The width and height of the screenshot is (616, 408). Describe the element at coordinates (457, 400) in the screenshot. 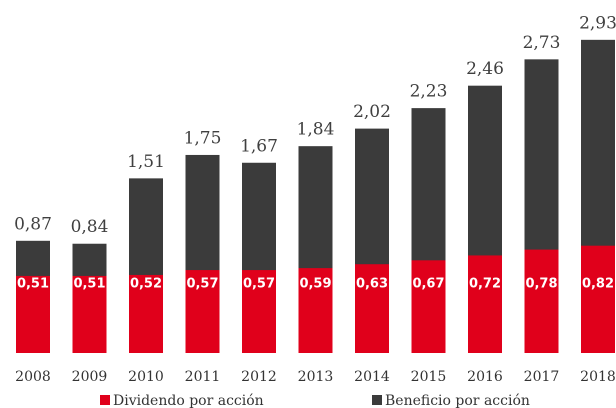

I see `legend-label: Beneficio por acción` at that location.